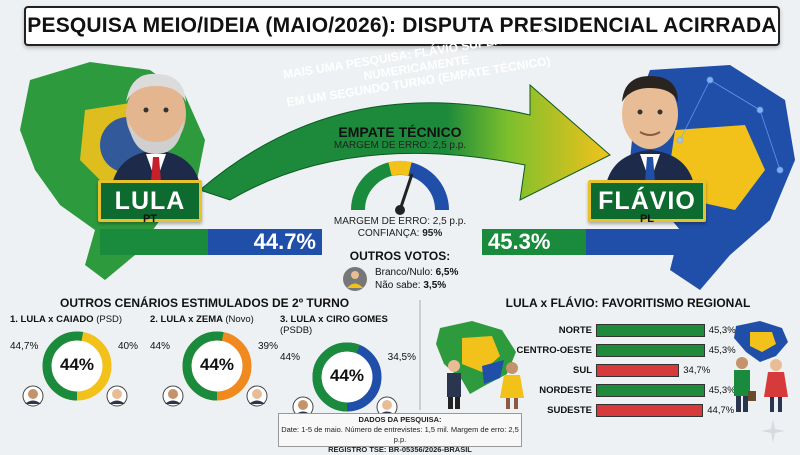  What do you see at coordinates (435, 285) in the screenshot?
I see `naosabe-value: 3,5%` at bounding box center [435, 285].